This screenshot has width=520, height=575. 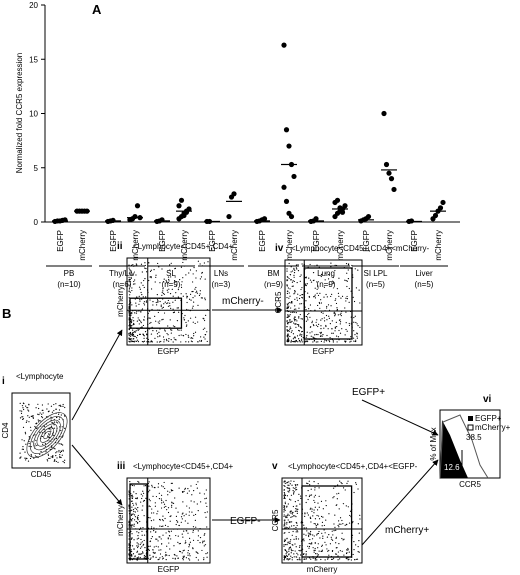 I want to click on y-axis-label: CCR5, so click(x=278, y=302).